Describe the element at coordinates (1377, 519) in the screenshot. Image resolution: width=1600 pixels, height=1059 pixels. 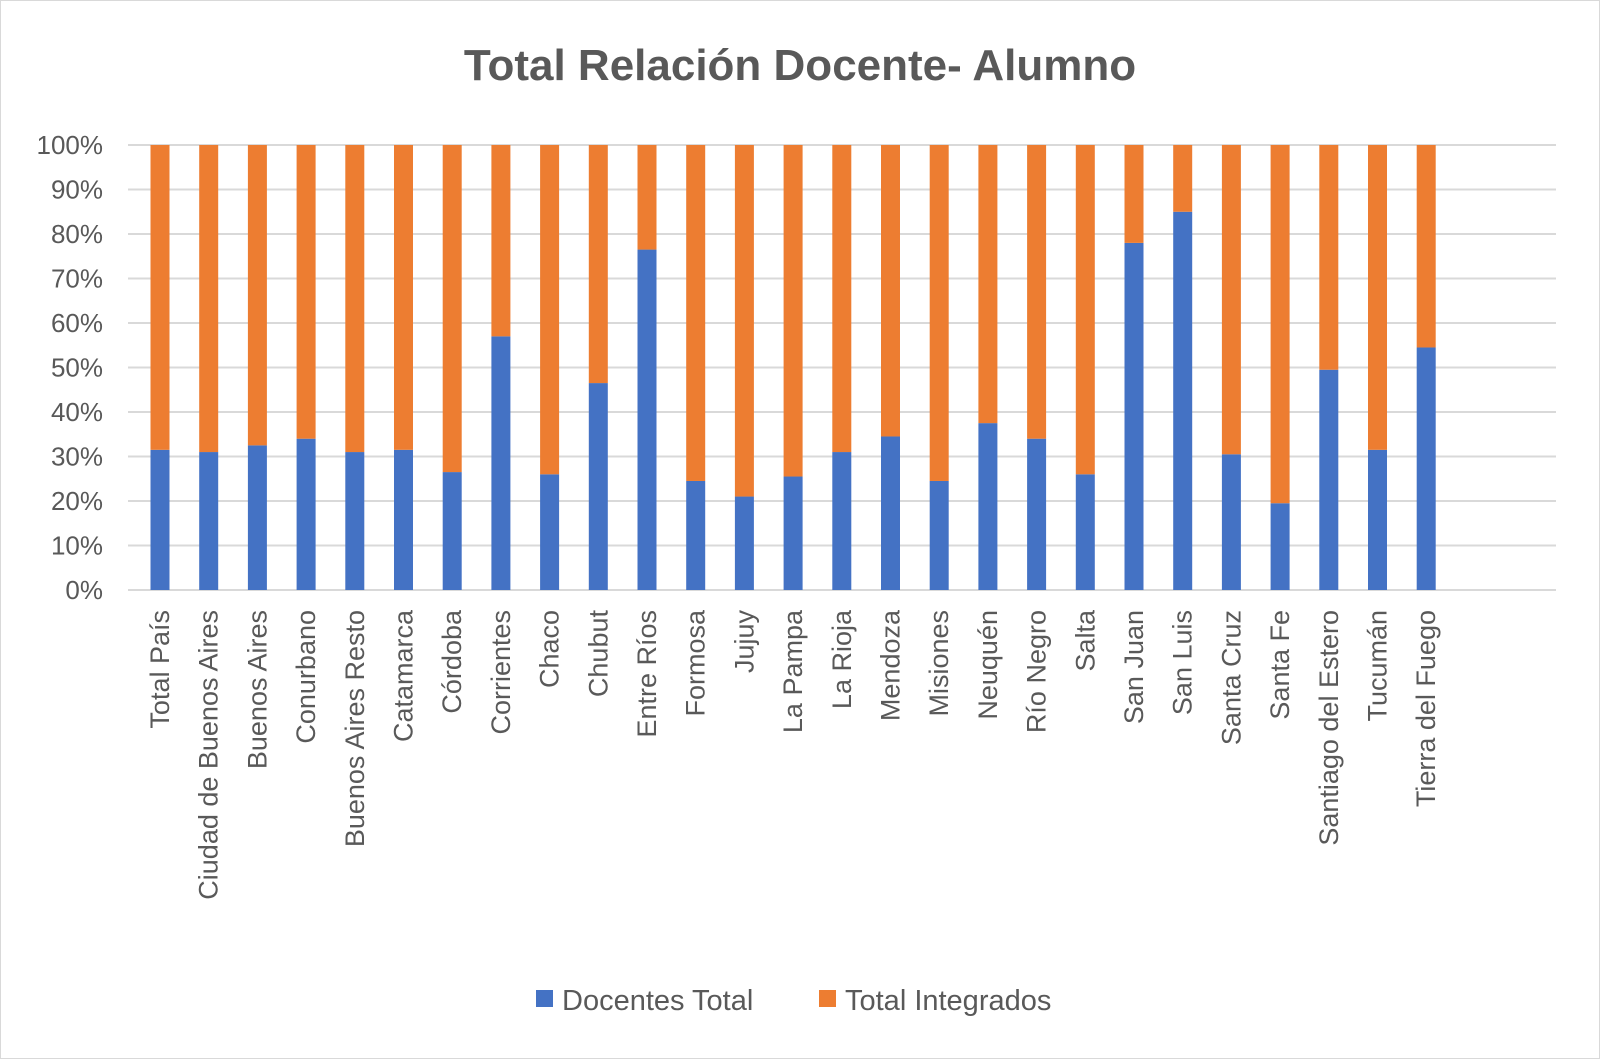
I see `bar-docentes-total-tucuman` at that location.